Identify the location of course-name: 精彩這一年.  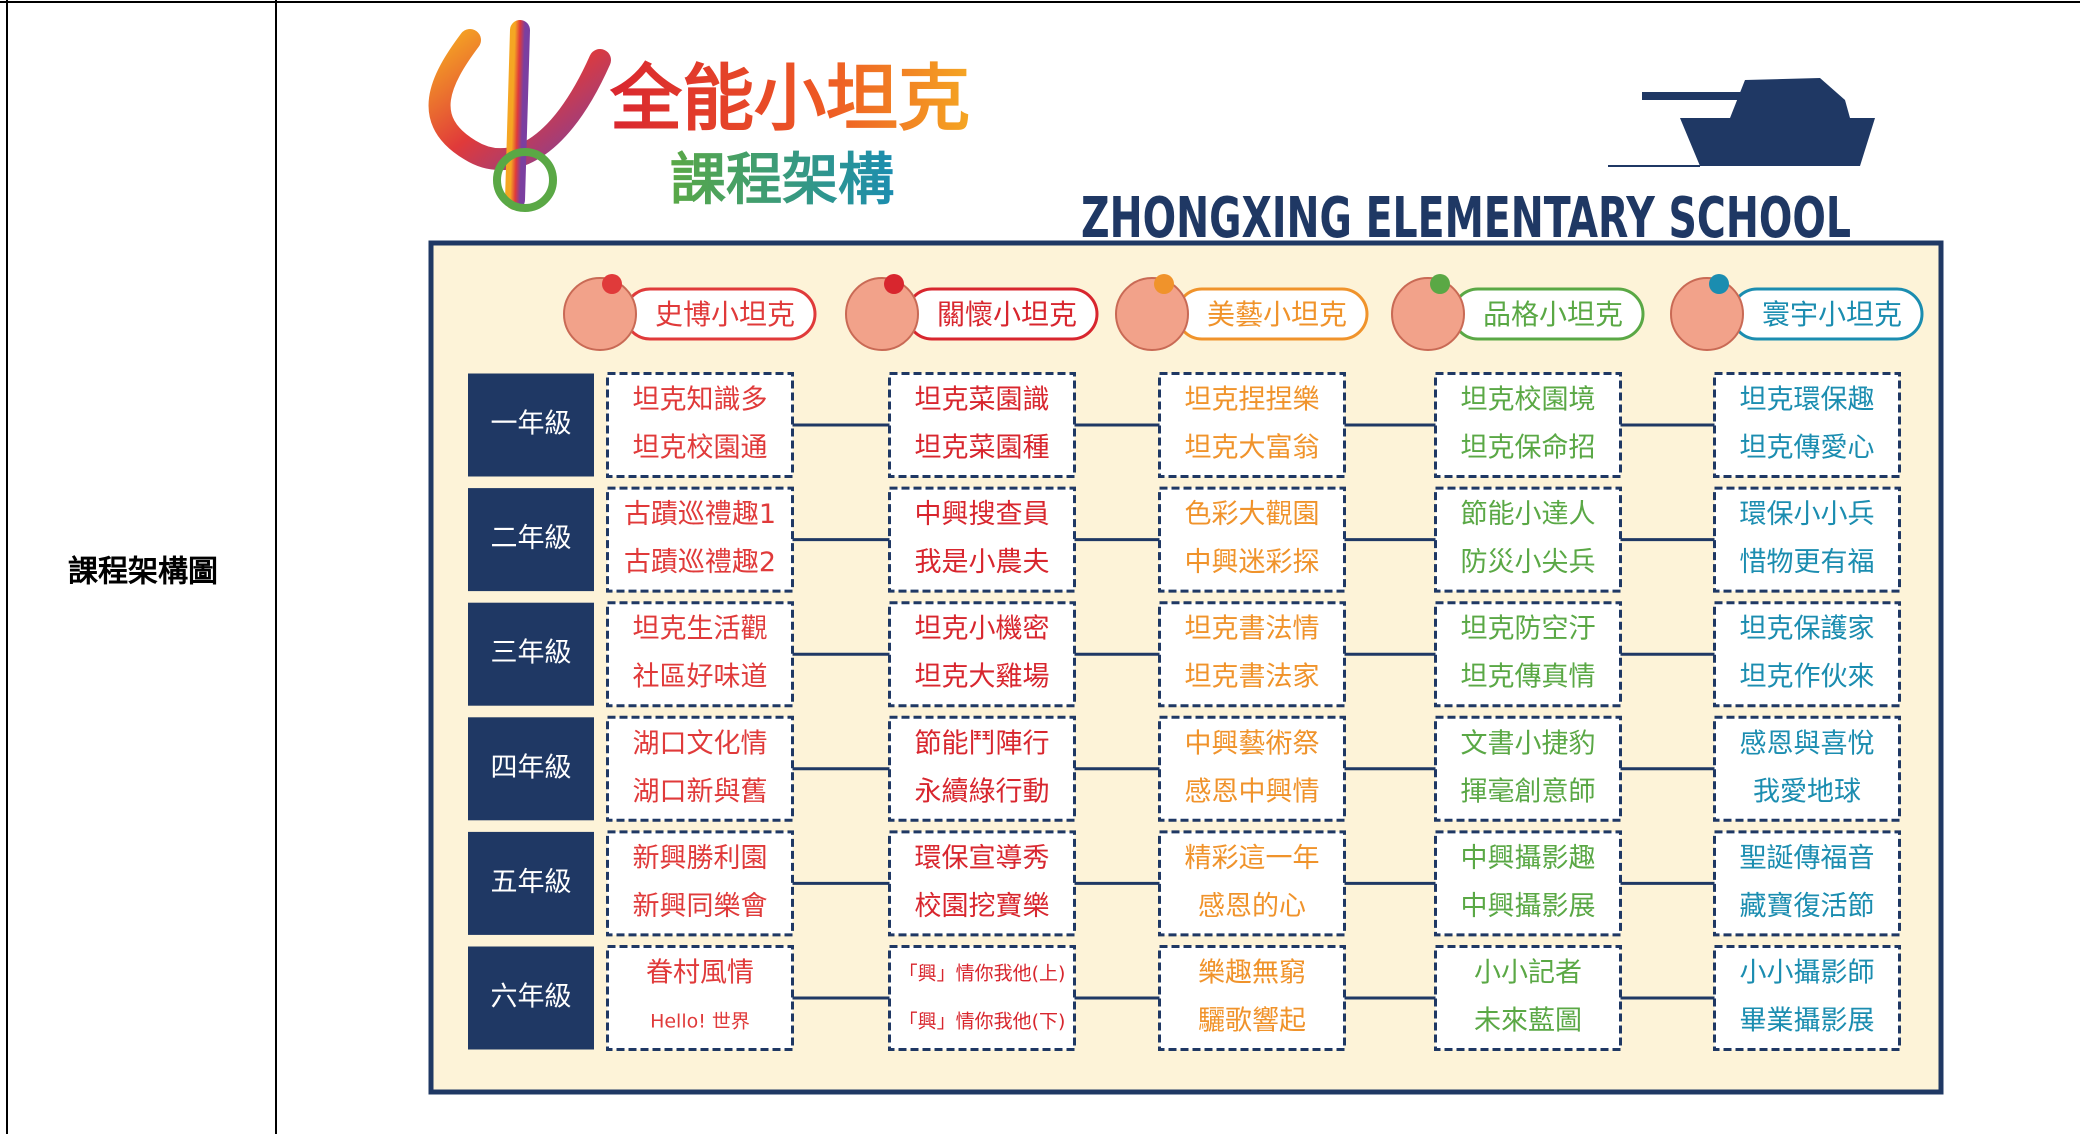
(1252, 858).